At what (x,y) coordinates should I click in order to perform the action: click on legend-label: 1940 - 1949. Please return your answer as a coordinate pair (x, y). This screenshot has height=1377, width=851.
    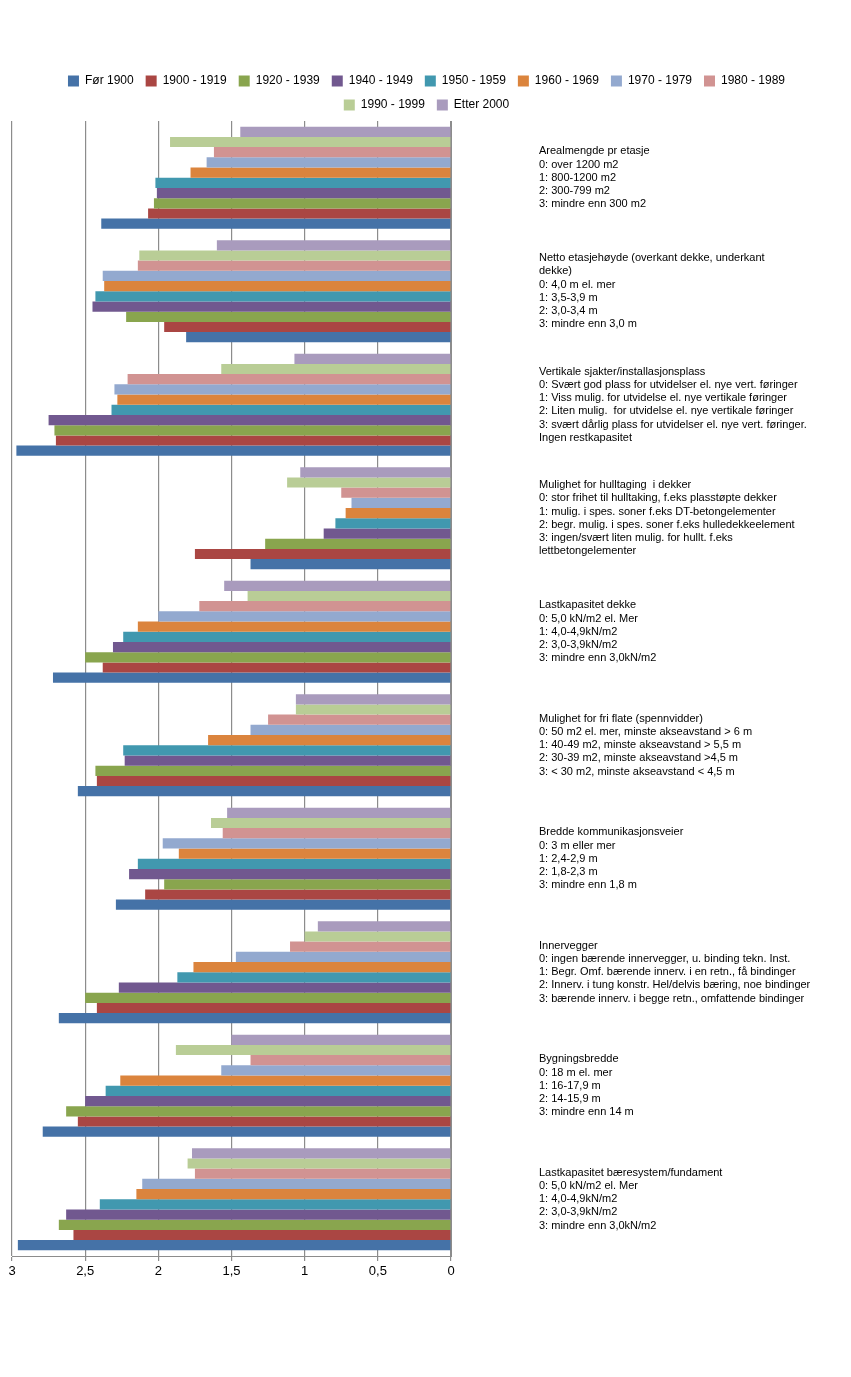
    Looking at the image, I should click on (381, 80).